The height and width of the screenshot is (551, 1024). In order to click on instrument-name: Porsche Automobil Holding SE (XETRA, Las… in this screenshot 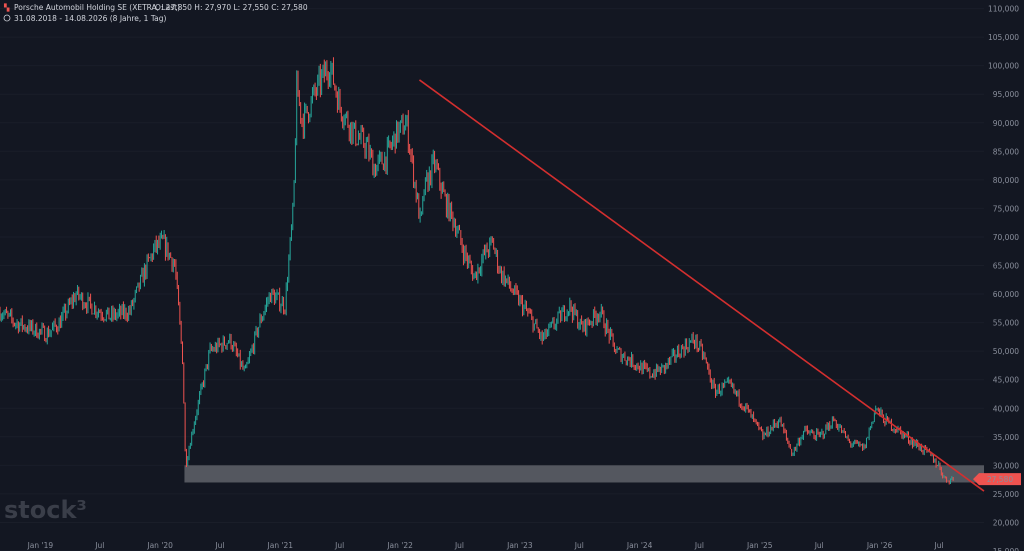, I will do `click(97, 7)`.